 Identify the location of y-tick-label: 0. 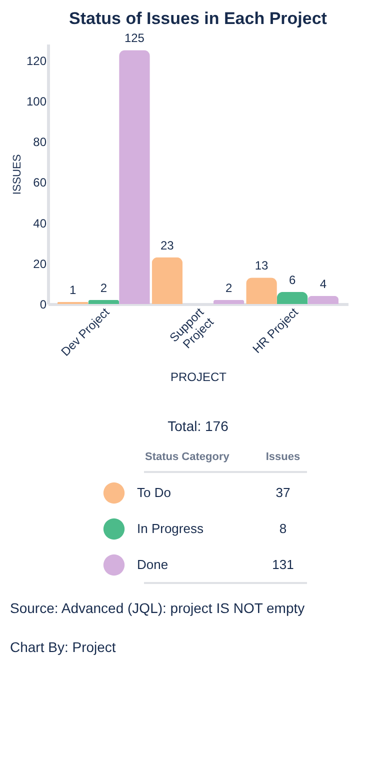
(43, 305).